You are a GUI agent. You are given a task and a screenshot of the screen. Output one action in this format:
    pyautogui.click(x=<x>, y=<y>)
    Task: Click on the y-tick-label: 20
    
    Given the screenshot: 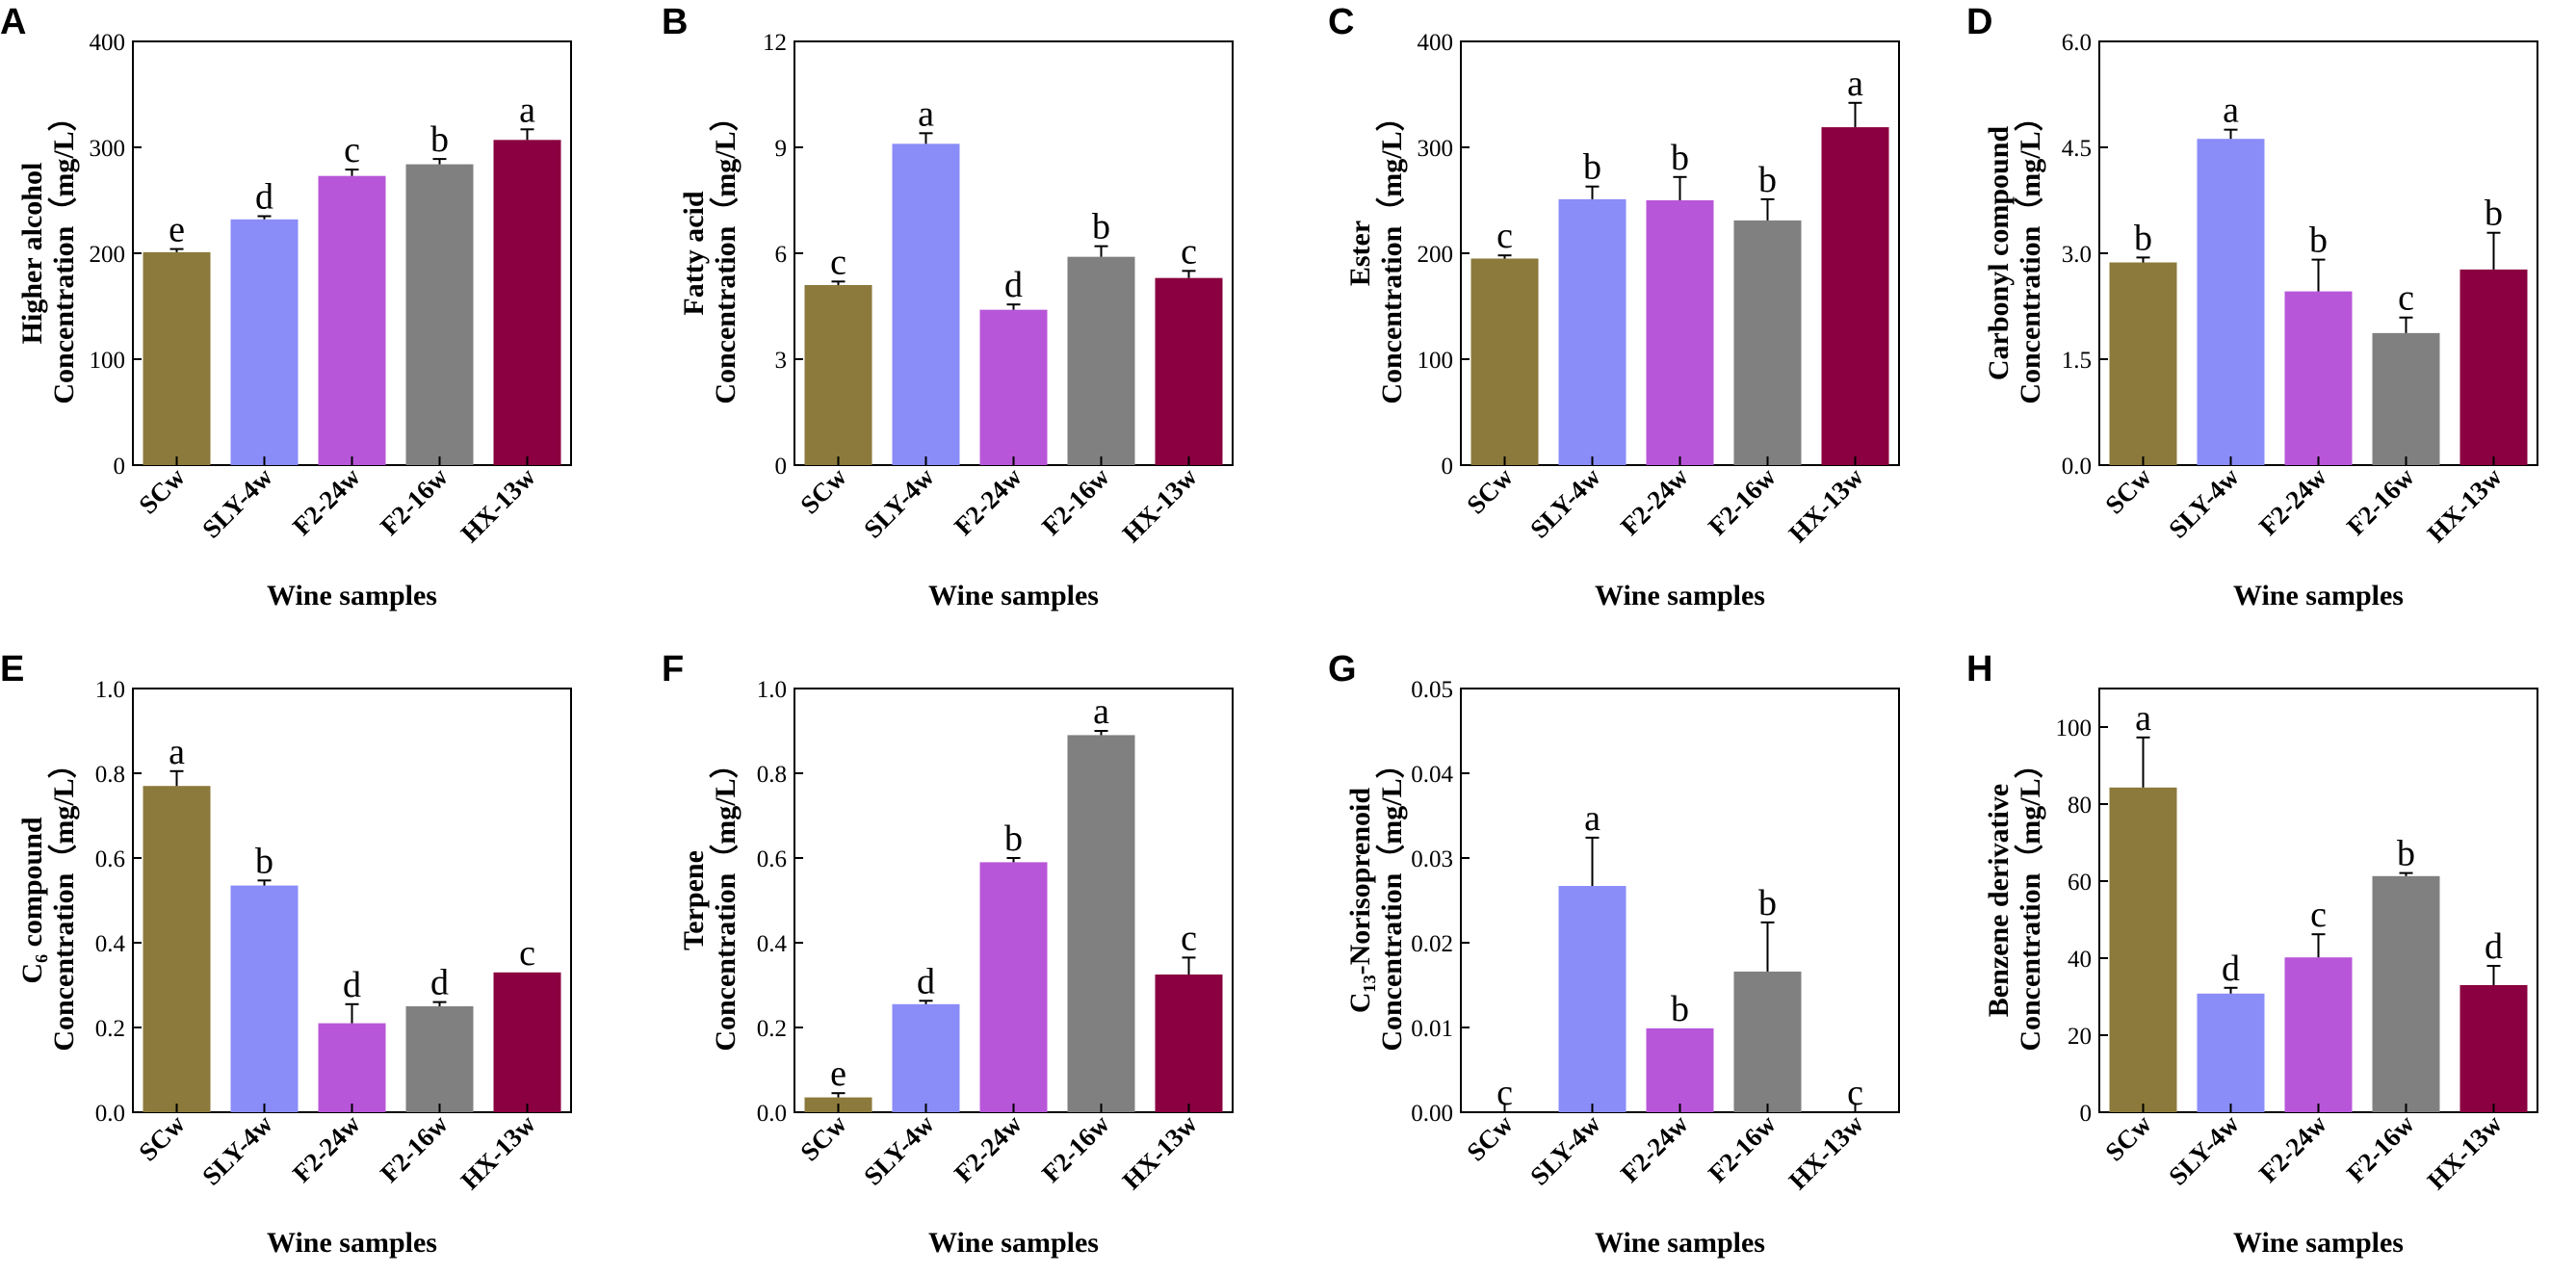 What is the action you would take?
    pyautogui.click(x=2080, y=1037)
    